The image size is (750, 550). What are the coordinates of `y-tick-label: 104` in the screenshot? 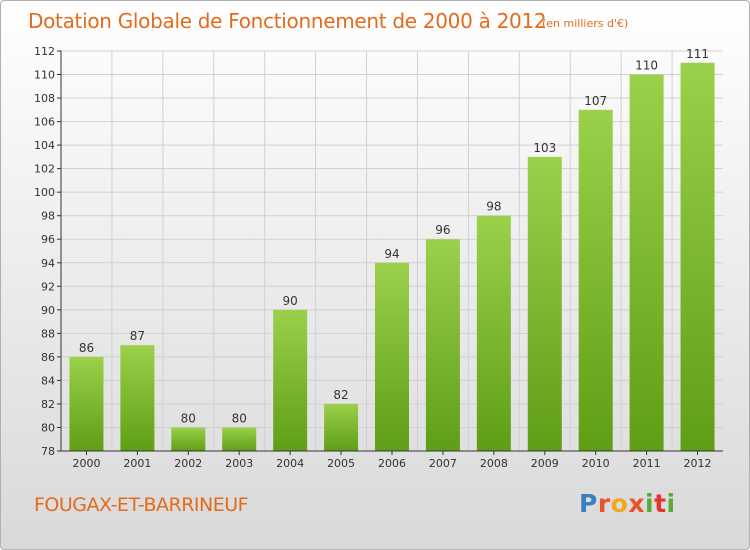 It's located at (44, 145).